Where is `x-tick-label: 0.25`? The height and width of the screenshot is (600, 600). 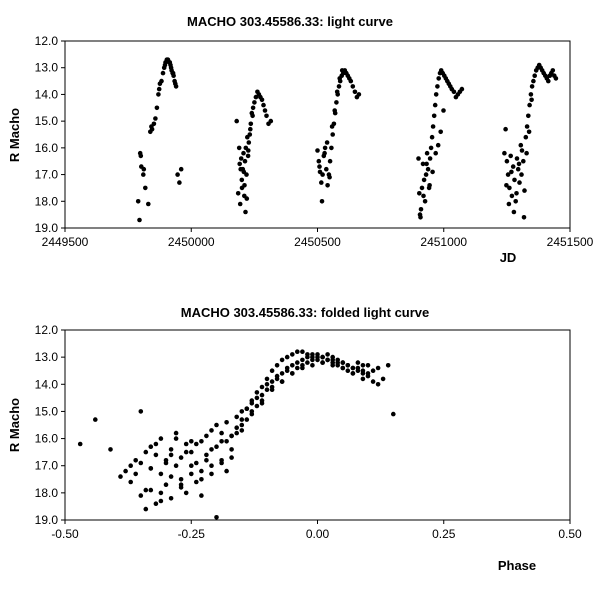
x-tick-label: 0.25 is located at coordinates (444, 534).